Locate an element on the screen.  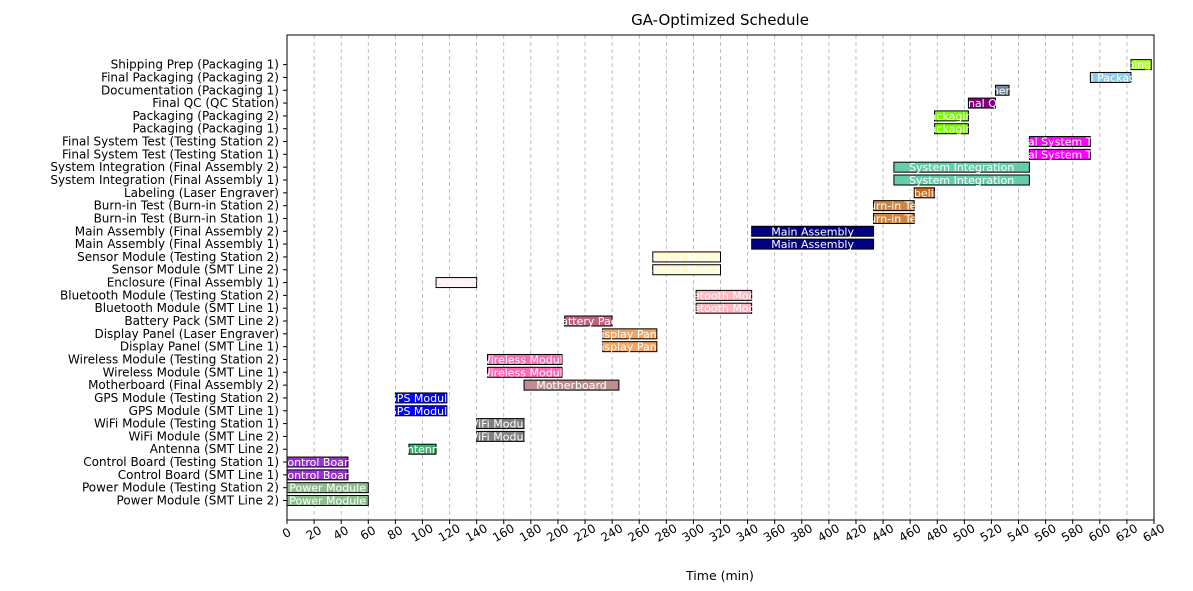
task-bar-label: Control Board is located at coordinates (318, 475).